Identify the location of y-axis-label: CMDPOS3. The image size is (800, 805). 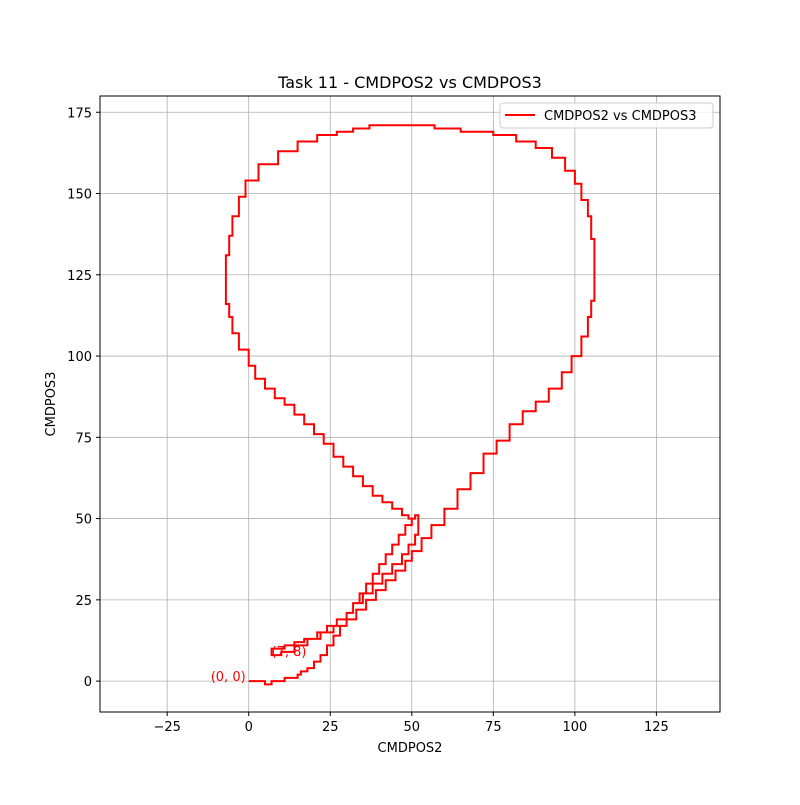
(51, 404).